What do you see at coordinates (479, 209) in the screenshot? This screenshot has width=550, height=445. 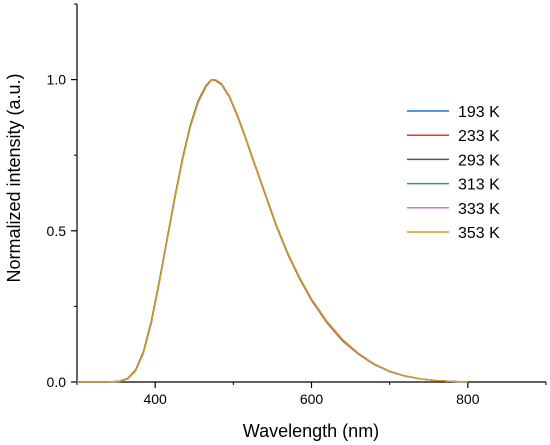 I see `legend-label: 333 K` at bounding box center [479, 209].